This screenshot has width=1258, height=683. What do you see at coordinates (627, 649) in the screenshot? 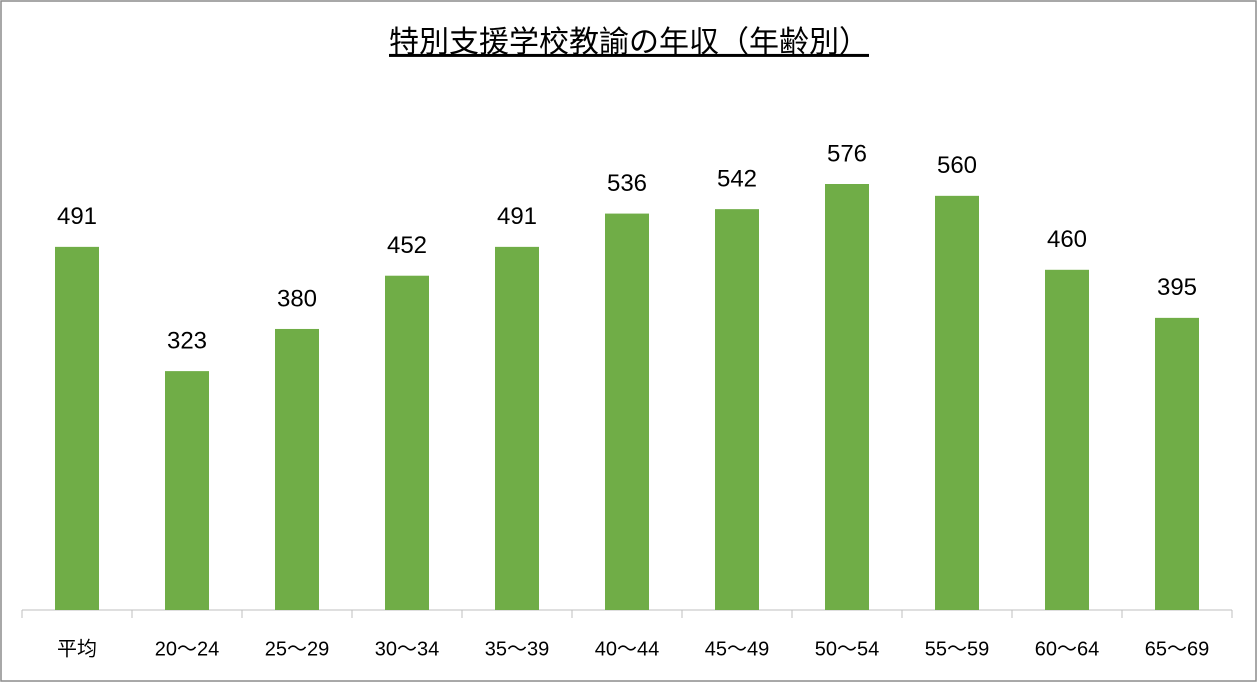
I see `x-tick-label: 40〜44` at bounding box center [627, 649].